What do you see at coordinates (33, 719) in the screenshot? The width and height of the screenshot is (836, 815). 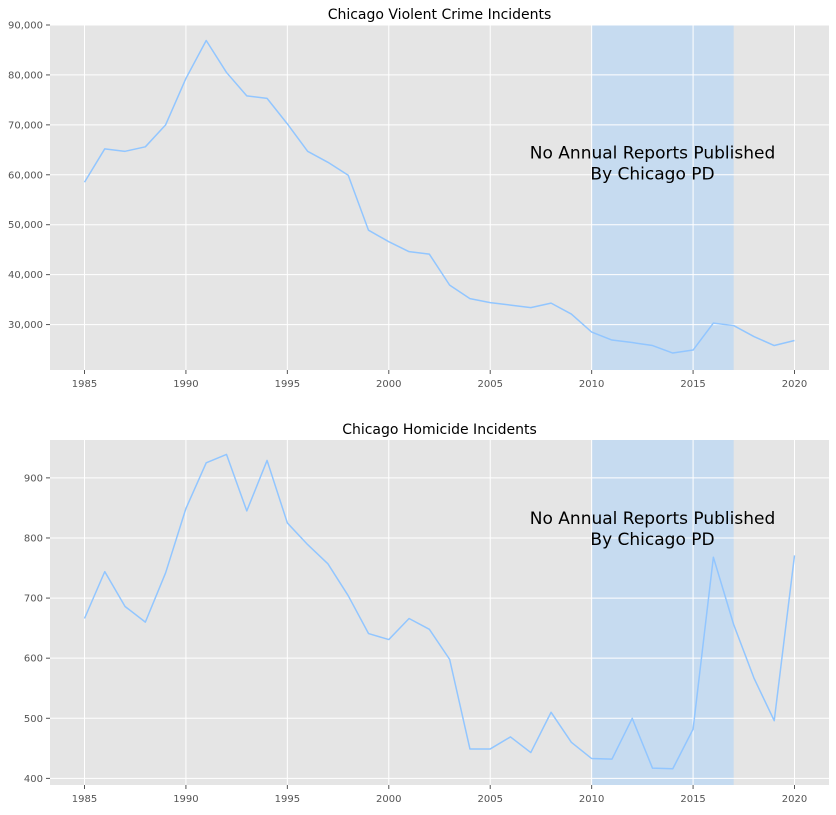 I see `y-tick-label: 500` at bounding box center [33, 719].